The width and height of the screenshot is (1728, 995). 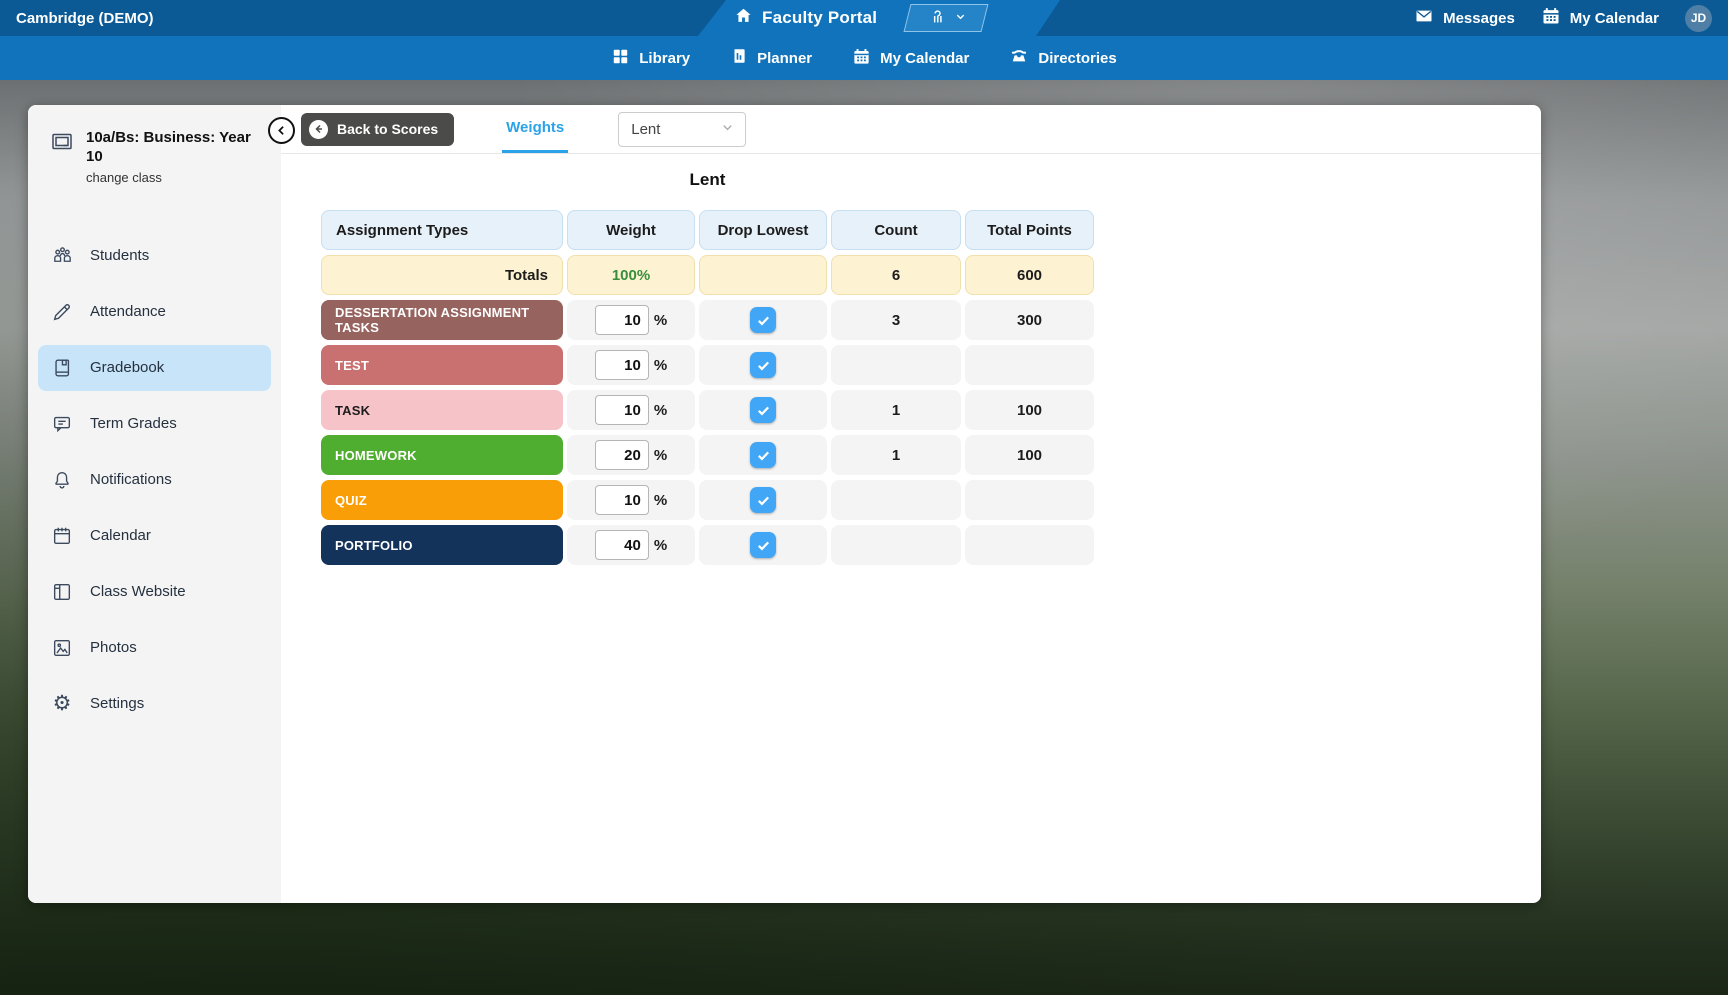 I want to click on sidebar-item-calendar: Calendar, so click(x=154, y=536).